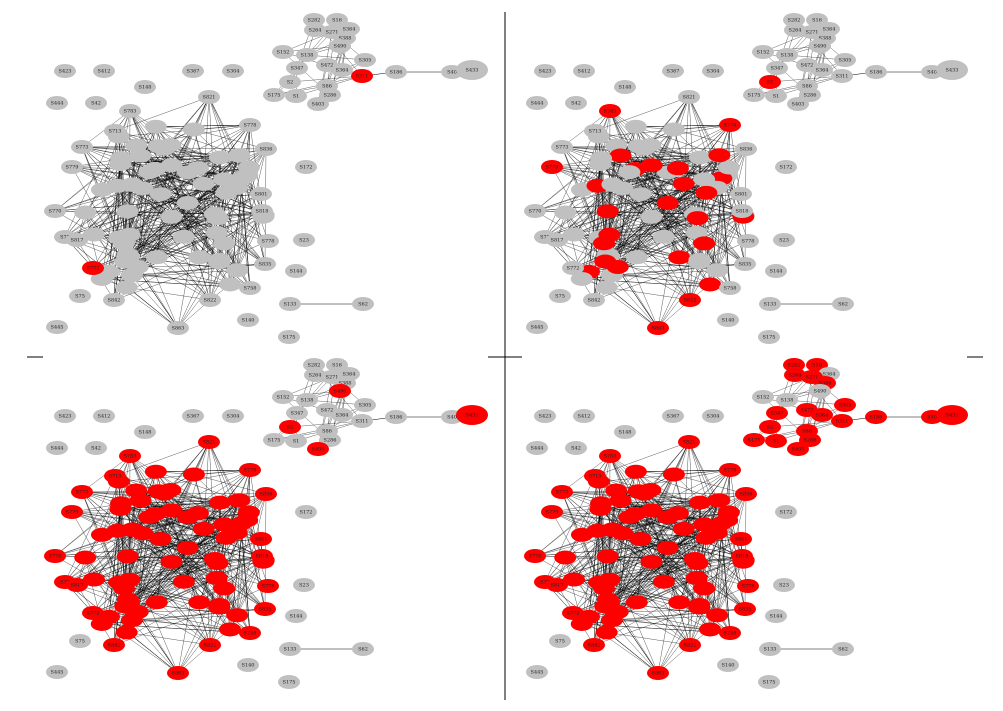  Describe the element at coordinates (741, 540) in the screenshot. I see `node-label: S801` at that location.